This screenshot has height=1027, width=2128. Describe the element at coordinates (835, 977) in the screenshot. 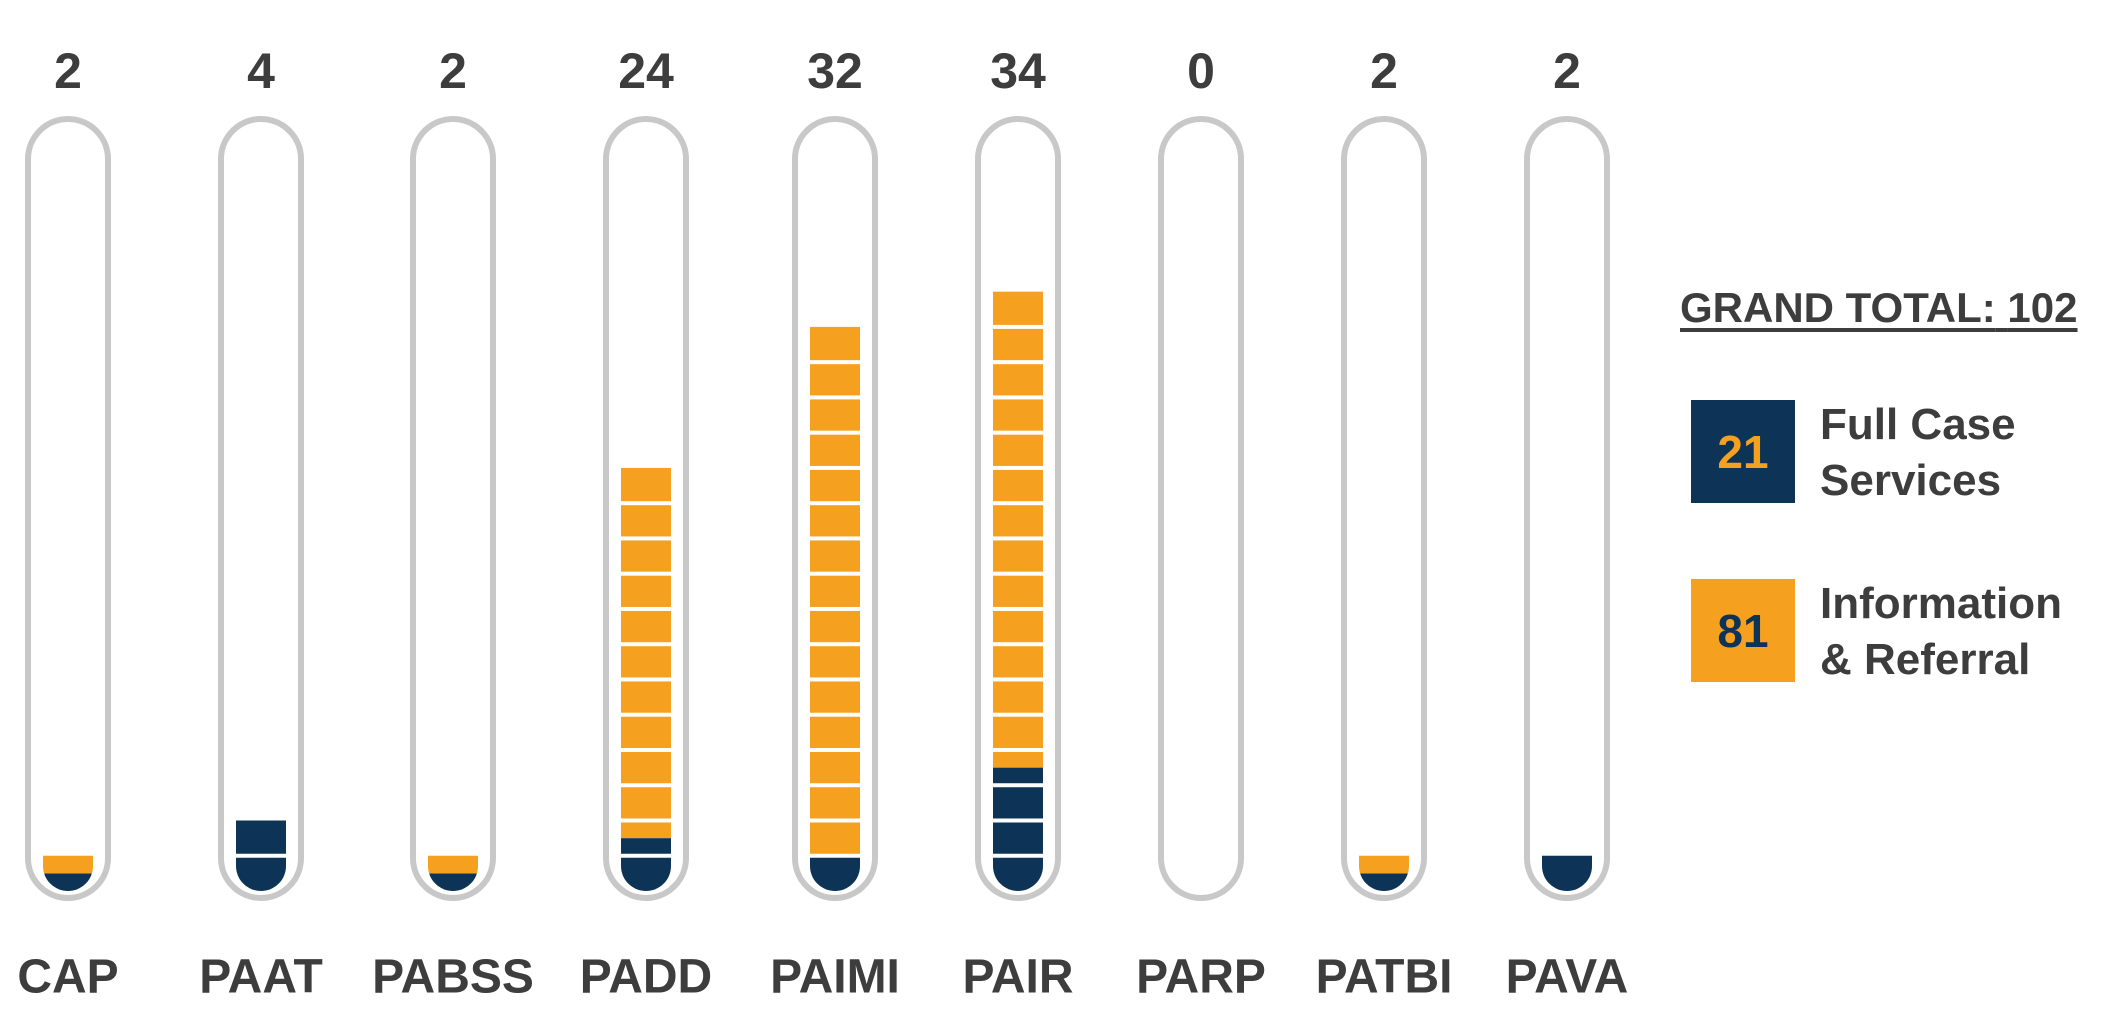

I see `category-label: PAIMI` at that location.